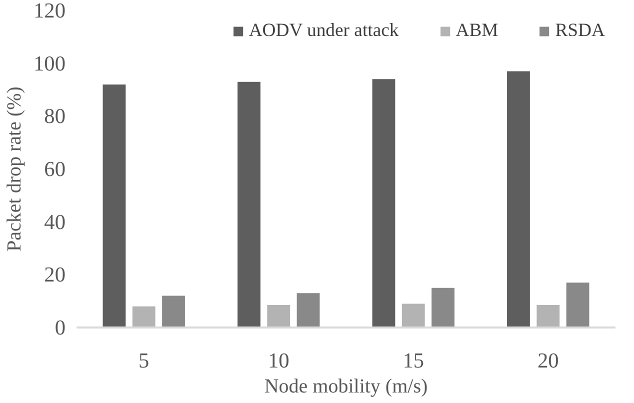 The width and height of the screenshot is (634, 403). I want to click on legend-label: ABM, so click(477, 31).